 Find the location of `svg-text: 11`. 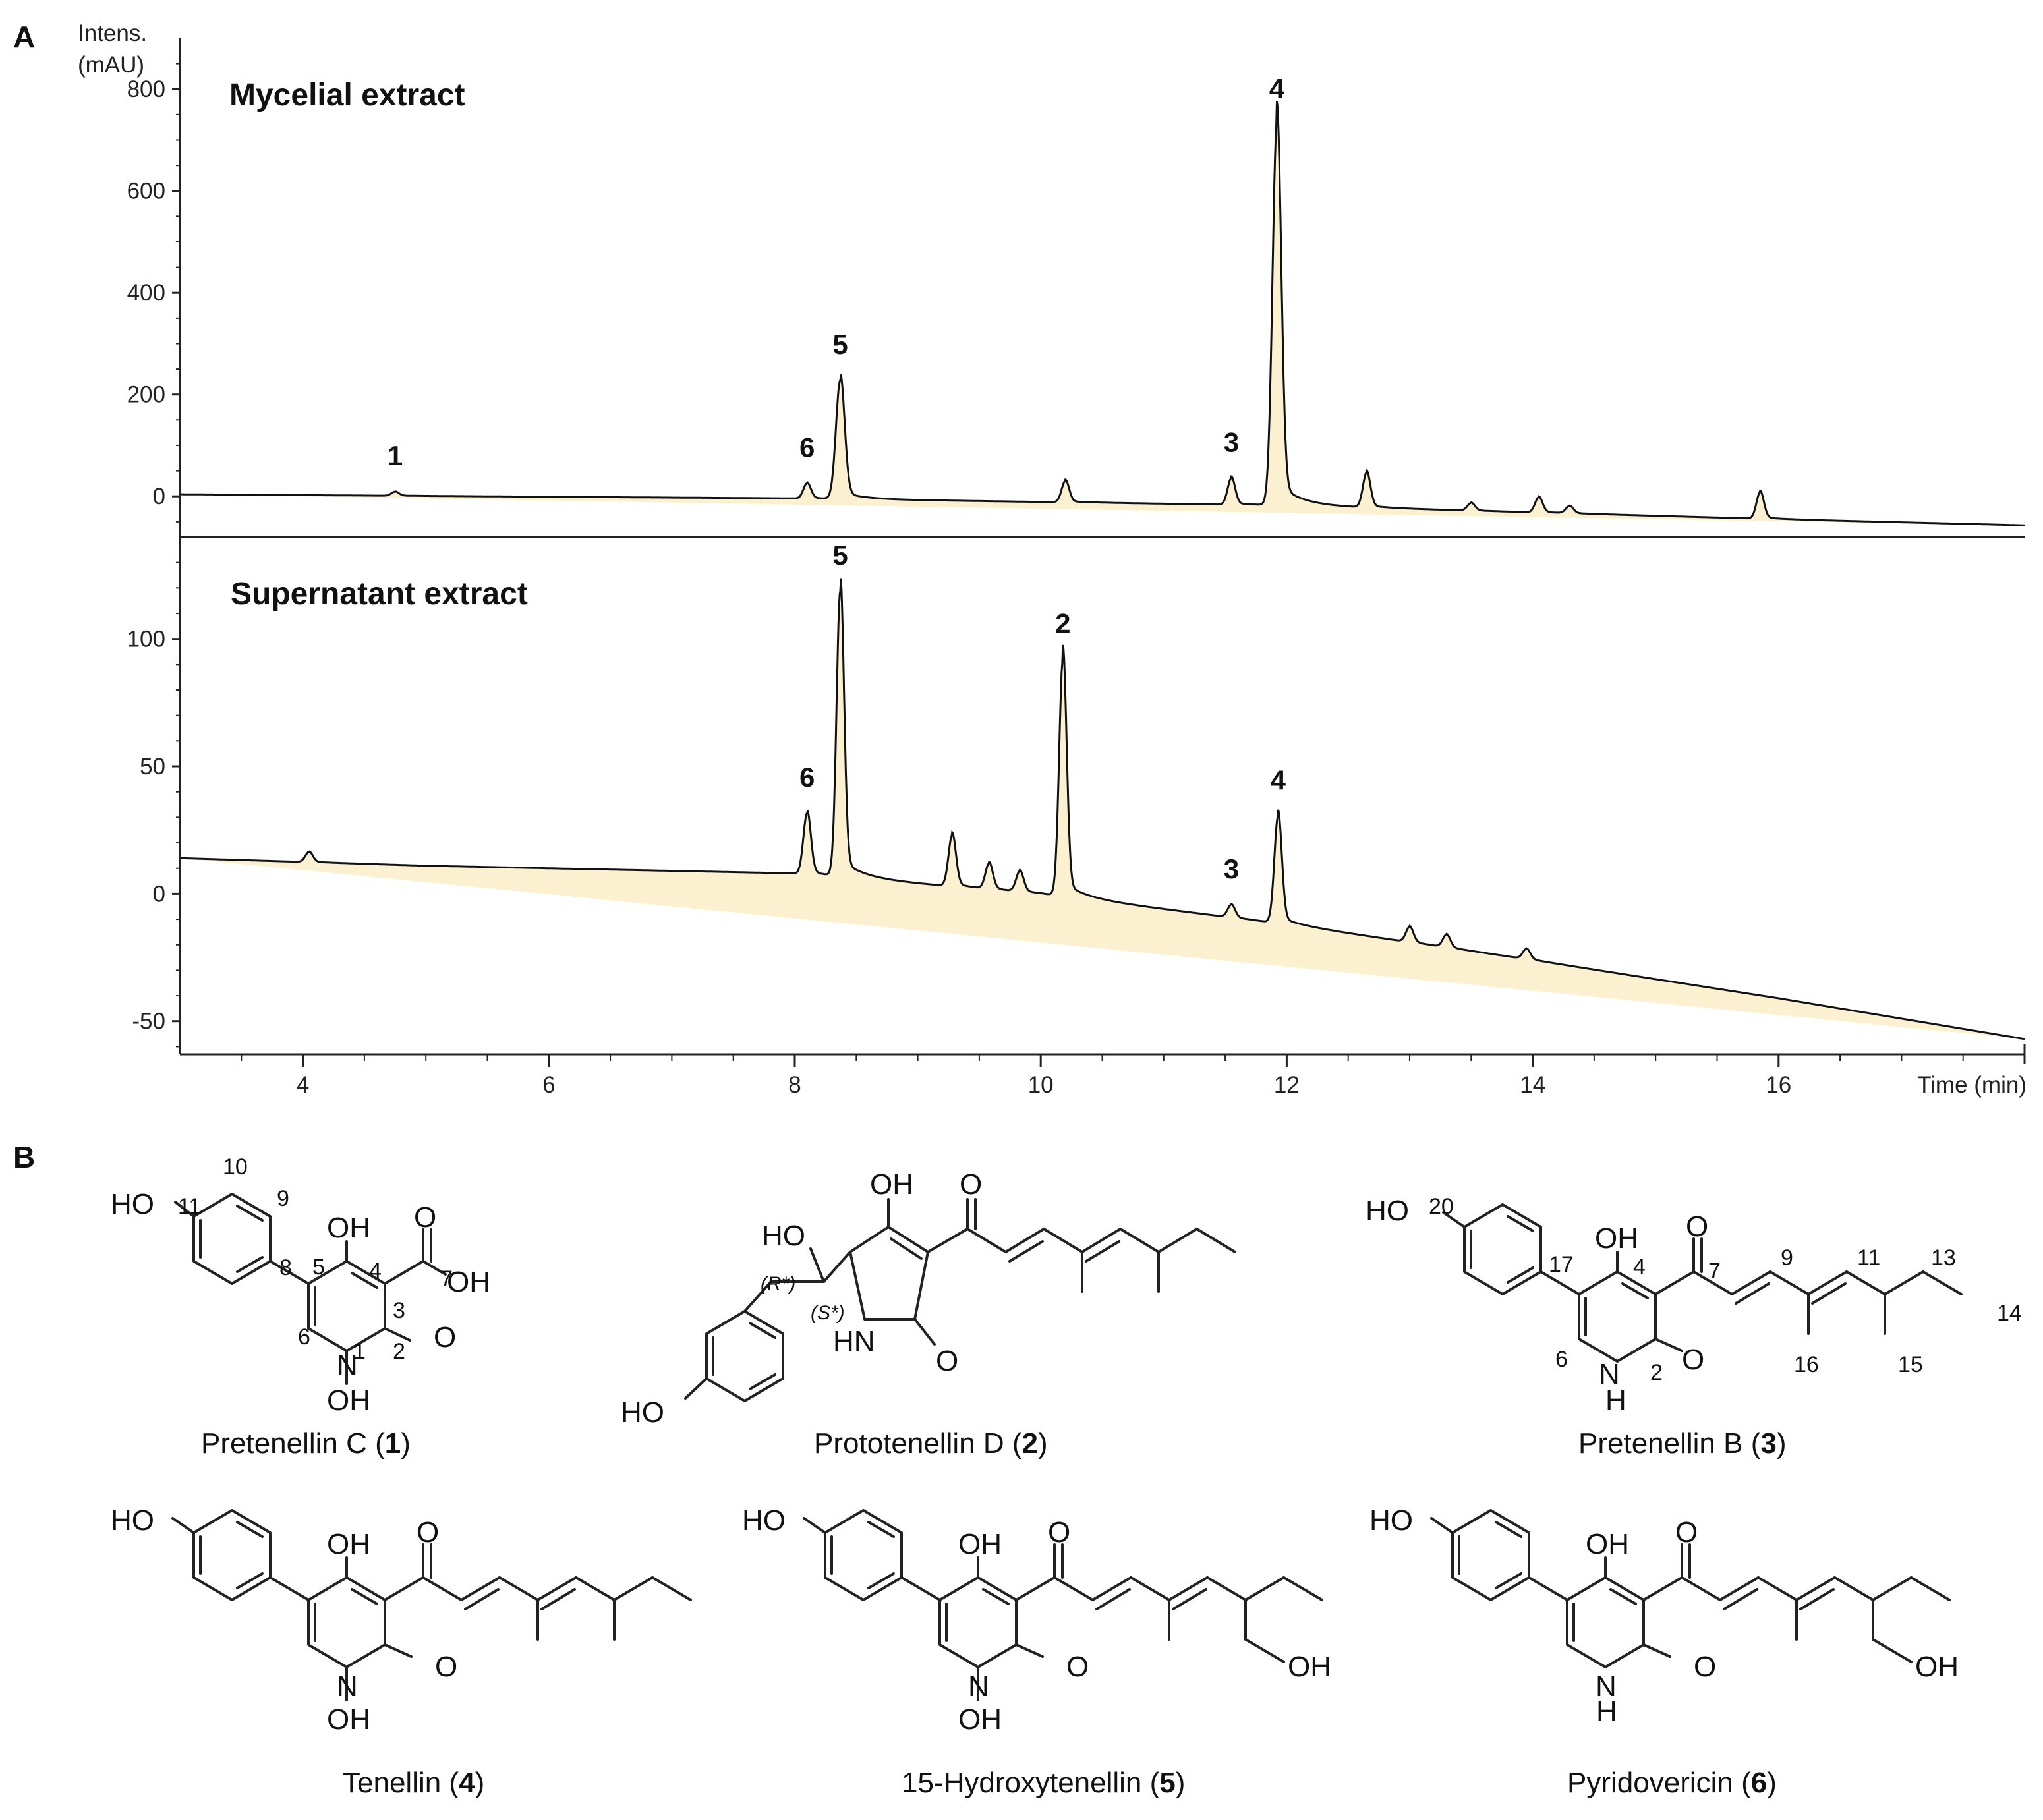

svg-text: 11 is located at coordinates (189, 1206).